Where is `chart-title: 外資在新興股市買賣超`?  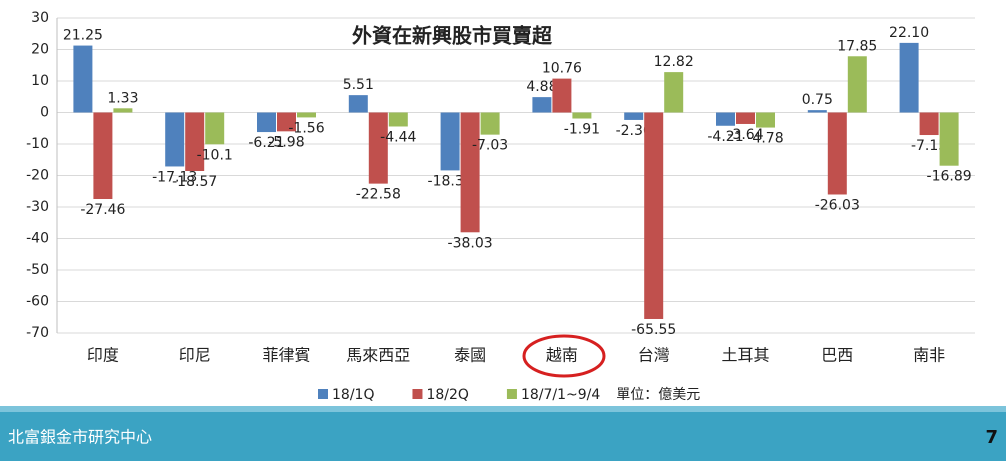
chart-title: 外資在新興股市買賣超 is located at coordinates (452, 36).